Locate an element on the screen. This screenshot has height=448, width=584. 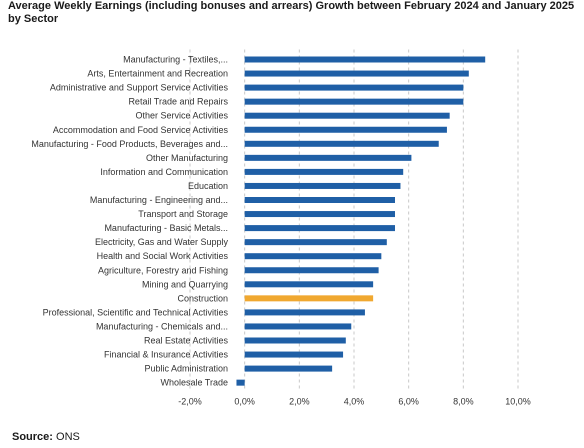
x-tick-label: 4,0% is located at coordinates (354, 402).